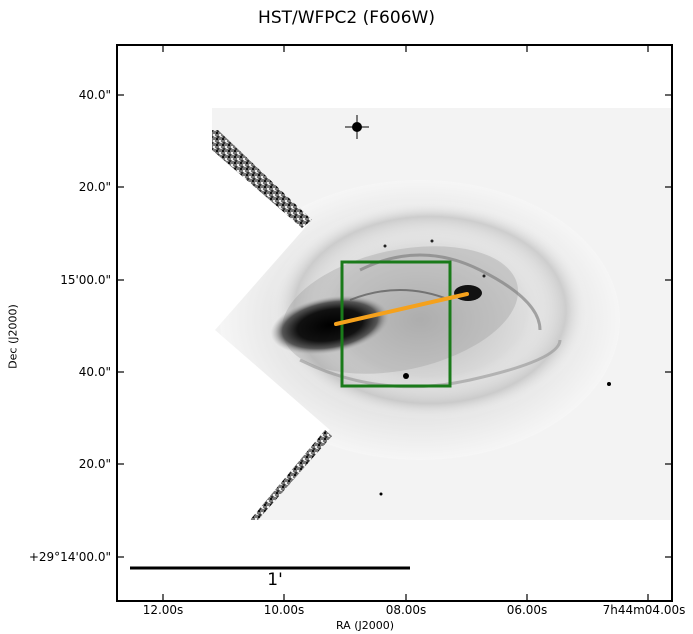 The height and width of the screenshot is (634, 693). What do you see at coordinates (13, 336) in the screenshot?
I see `y-axis-label: Dec (J2000)` at bounding box center [13, 336].